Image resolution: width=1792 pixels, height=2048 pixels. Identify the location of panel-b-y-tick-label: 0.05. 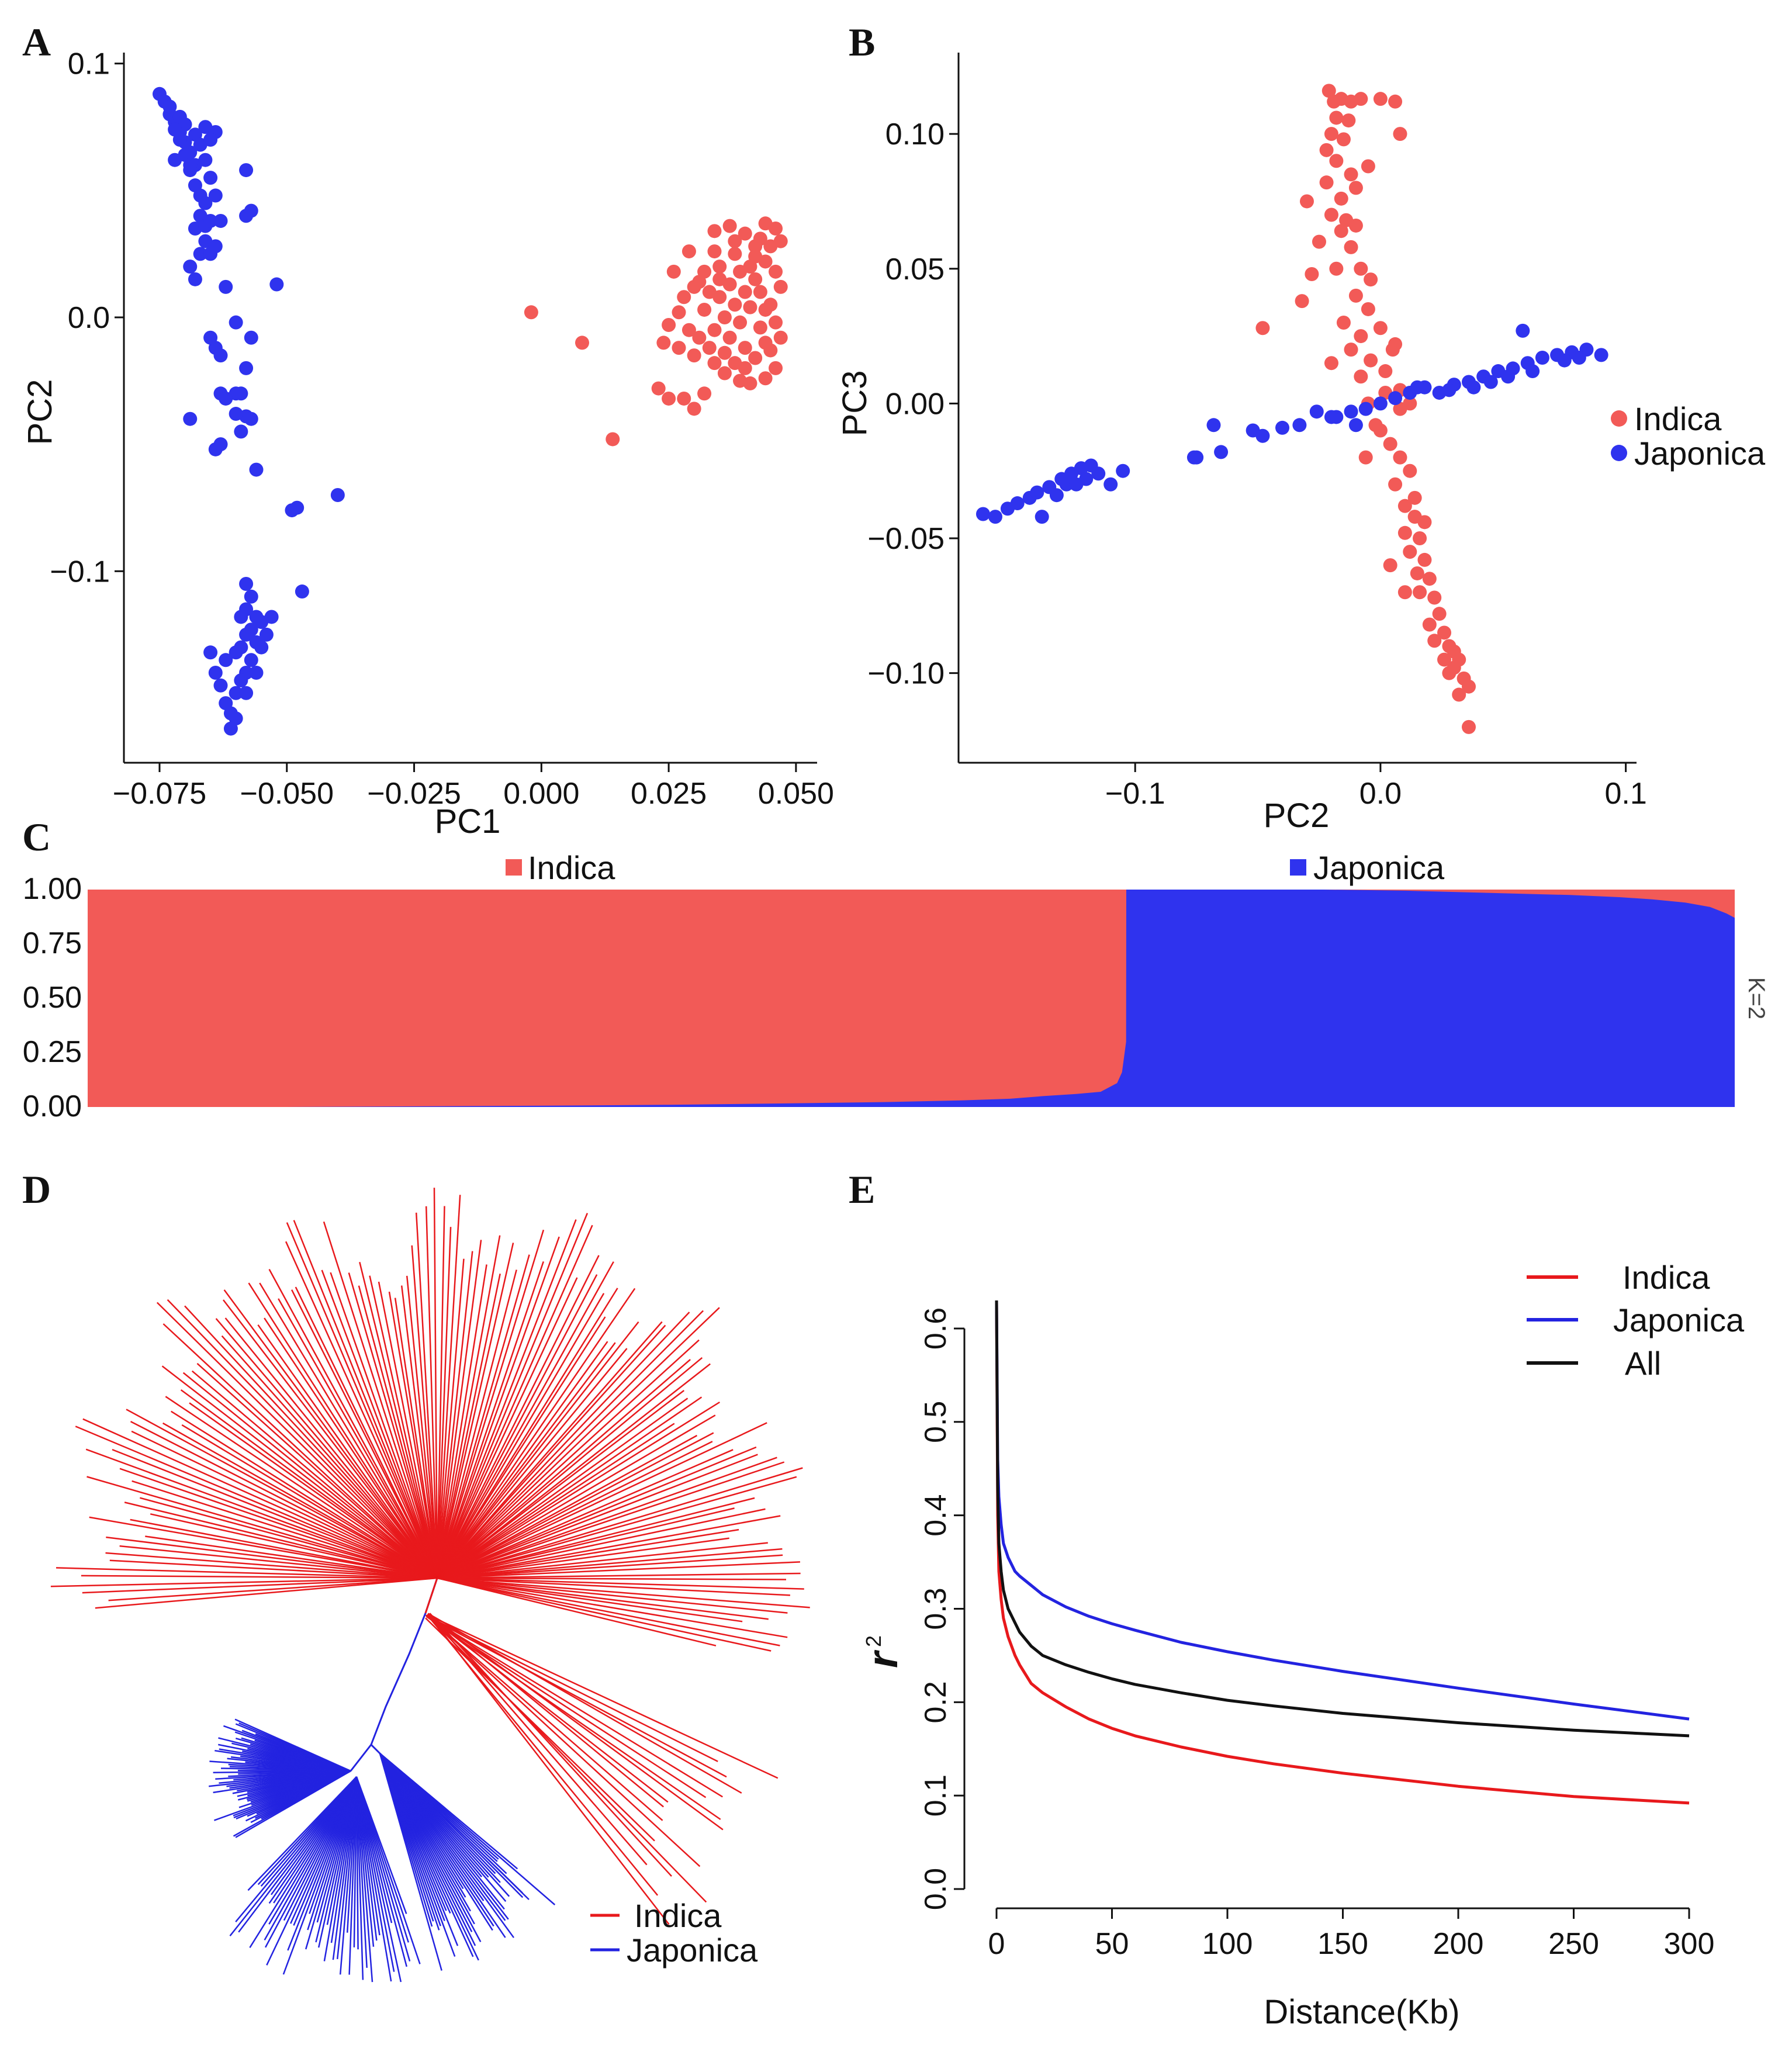
(915, 269).